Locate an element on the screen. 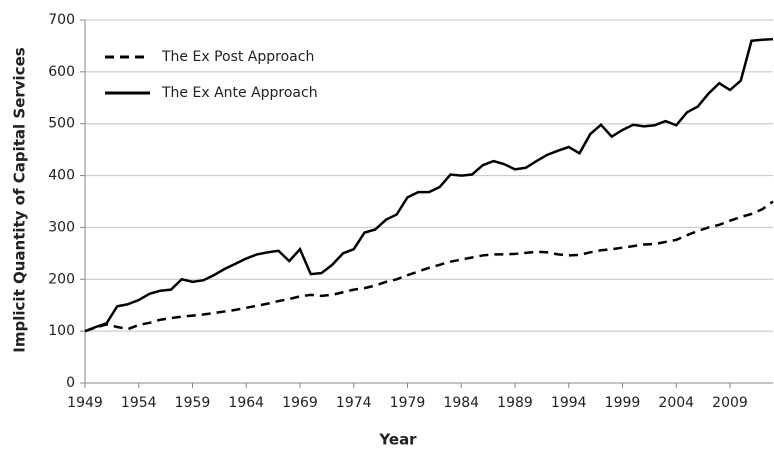 Image resolution: width=774 pixels, height=451 pixels. x-tick-label: 2009 is located at coordinates (730, 403).